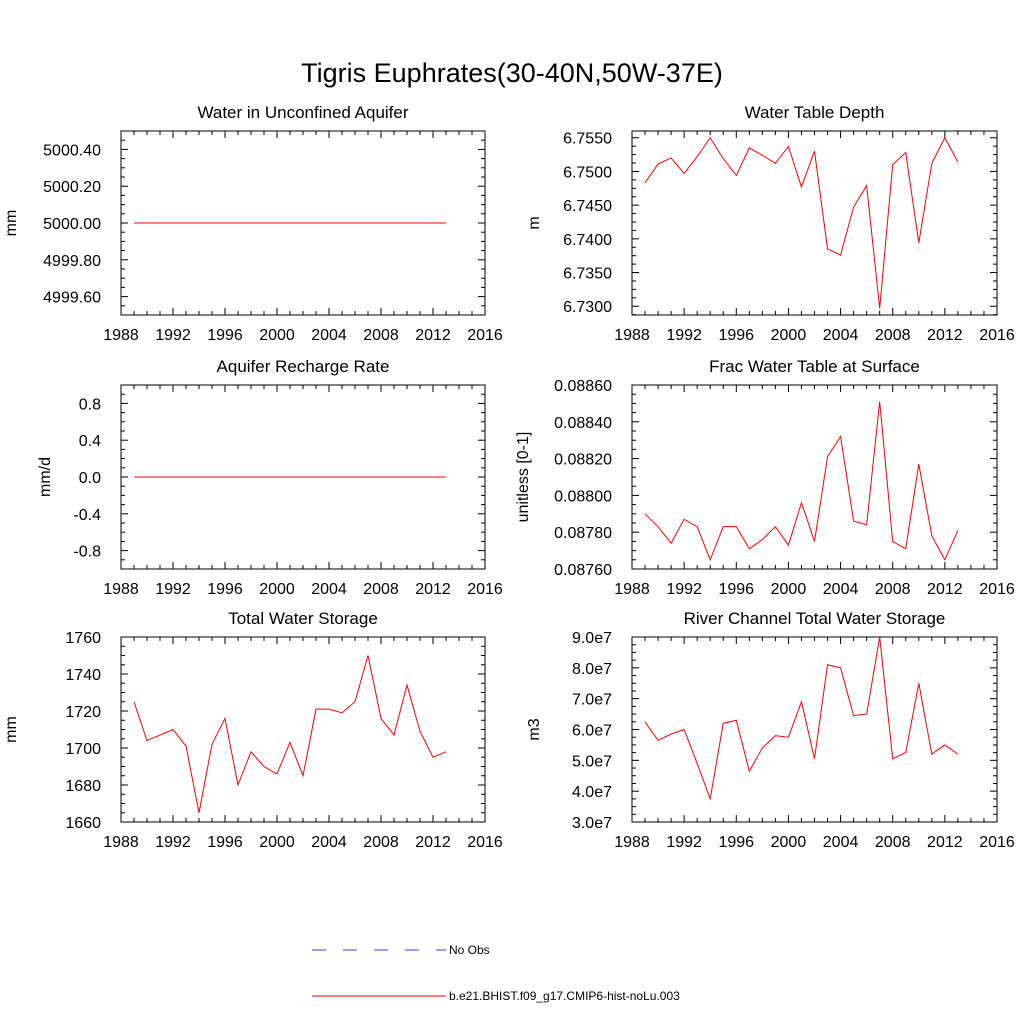  Describe the element at coordinates (815, 618) in the screenshot. I see `panel-title: River Channel Total Water Storage` at that location.